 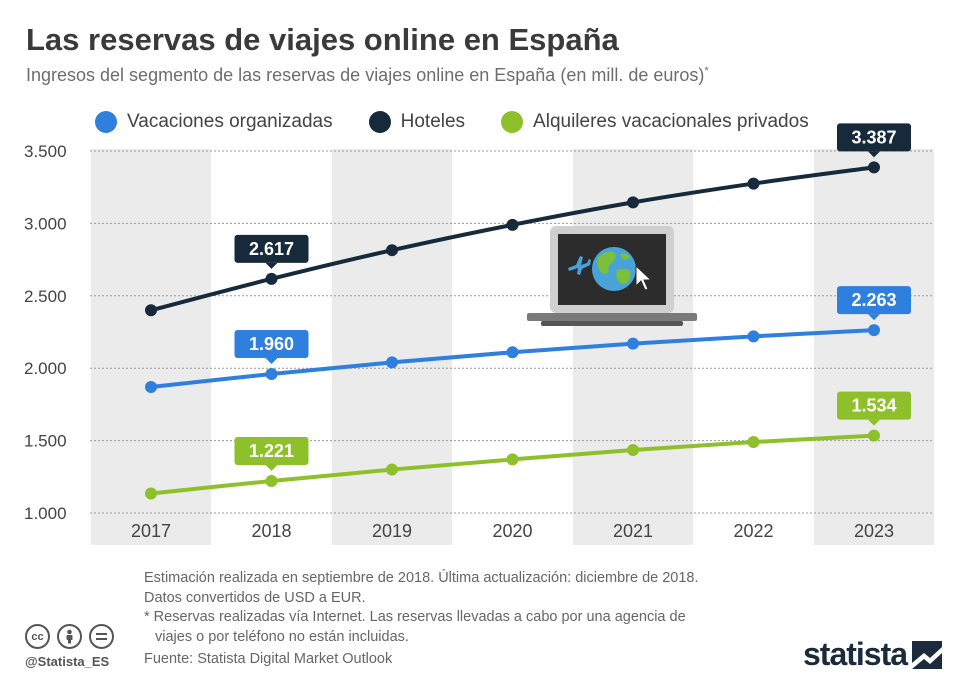 What do you see at coordinates (753, 336) in the screenshot?
I see `data-point-vacaciones-2022` at bounding box center [753, 336].